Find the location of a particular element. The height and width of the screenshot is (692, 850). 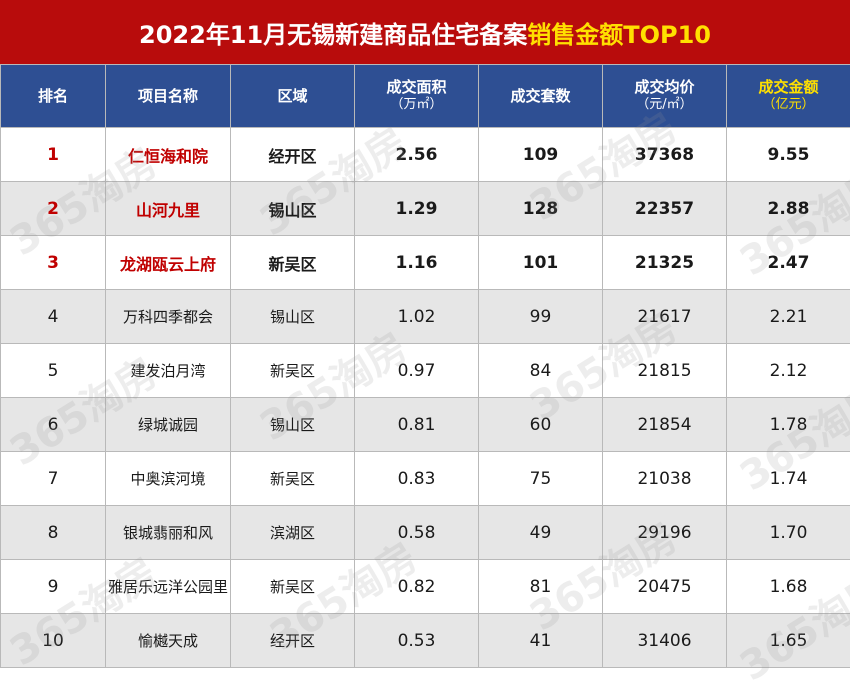

header-avg-price: 成交均价 （元/㎡） is located at coordinates (665, 96).